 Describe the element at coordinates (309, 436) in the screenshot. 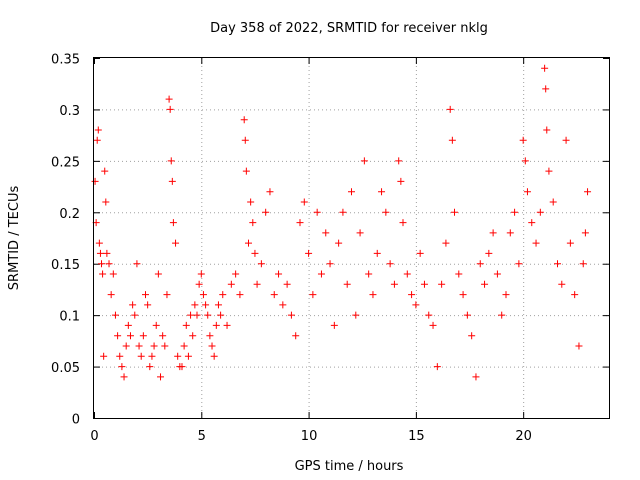

I see `x-tick-label: 10` at that location.